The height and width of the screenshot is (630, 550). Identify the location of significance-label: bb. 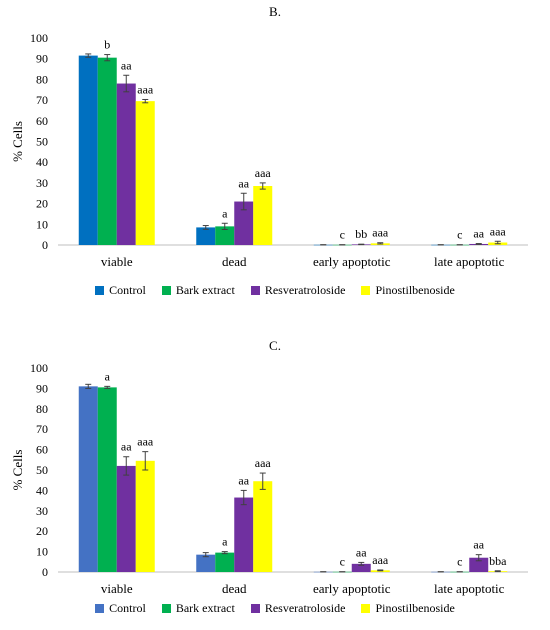
(361, 234).